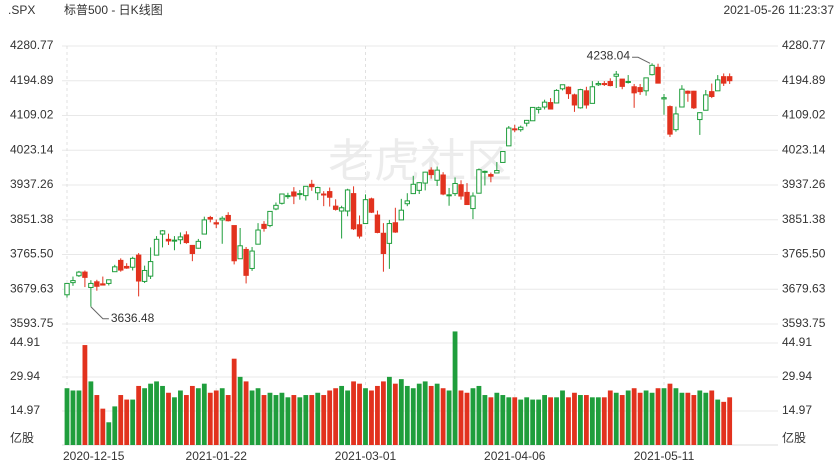 This screenshot has height=470, width=840. What do you see at coordinates (804, 219) in the screenshot?
I see `y-tick-label: 3851.38` at bounding box center [804, 219].